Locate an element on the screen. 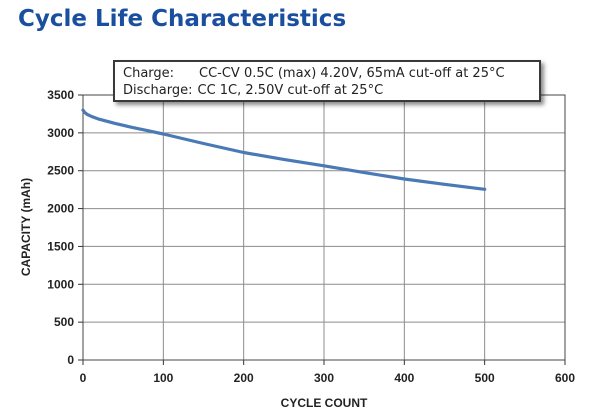  y-tick-label: 500 is located at coordinates (64, 322).